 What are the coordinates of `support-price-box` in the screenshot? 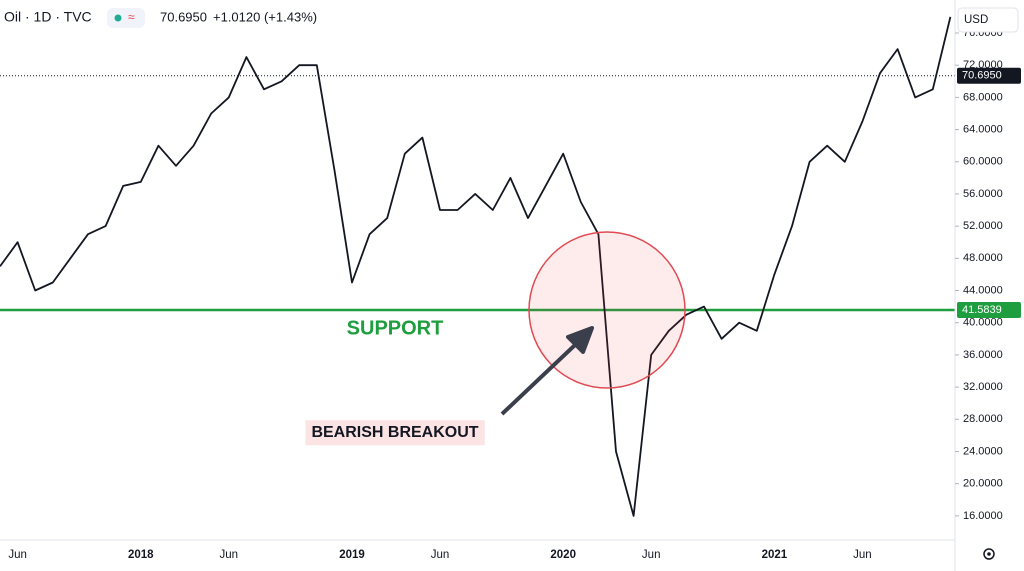 It's located at (989, 309).